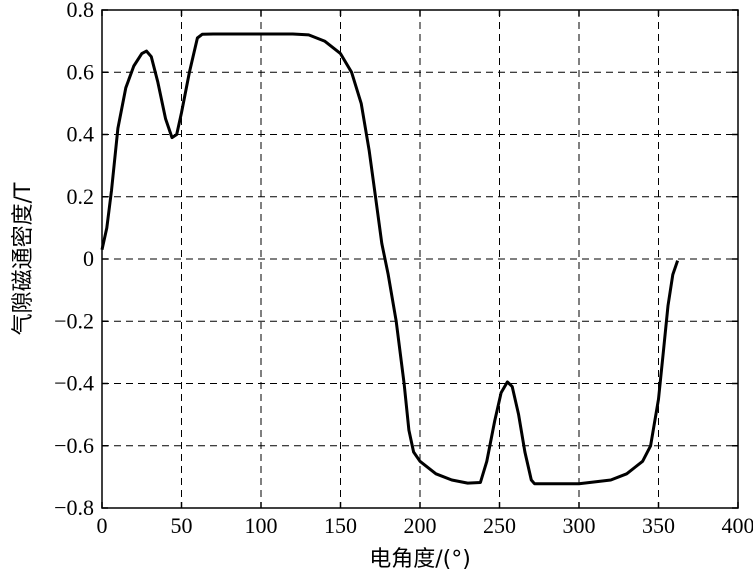 The height and width of the screenshot is (576, 753). What do you see at coordinates (88, 258) in the screenshot?
I see `y-tick-label: 0` at bounding box center [88, 258].